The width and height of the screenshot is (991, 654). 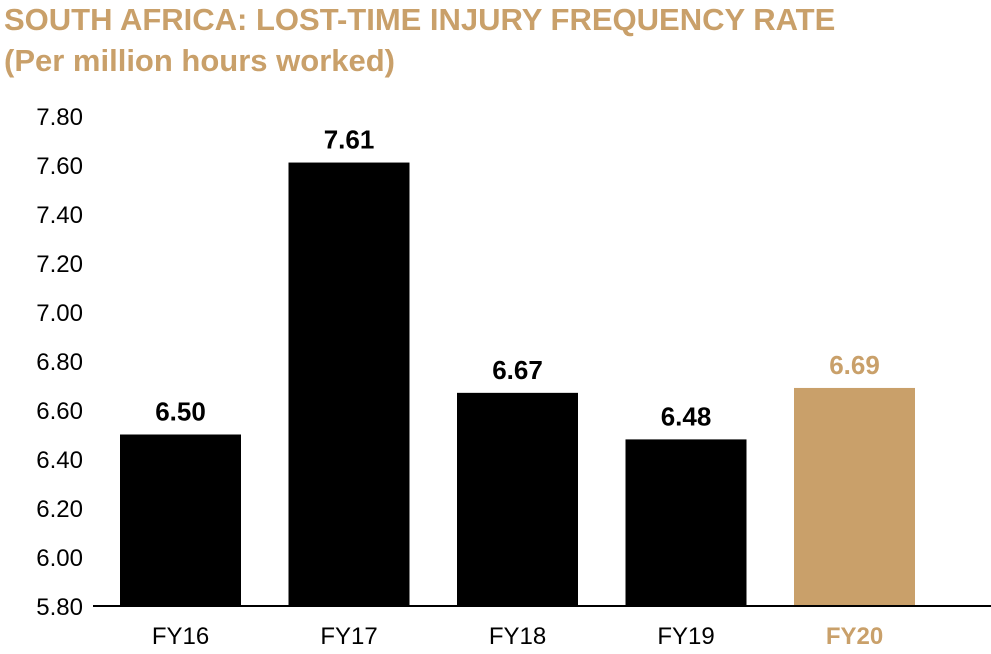 What do you see at coordinates (517, 370) in the screenshot?
I see `data-label: 6.67` at bounding box center [517, 370].